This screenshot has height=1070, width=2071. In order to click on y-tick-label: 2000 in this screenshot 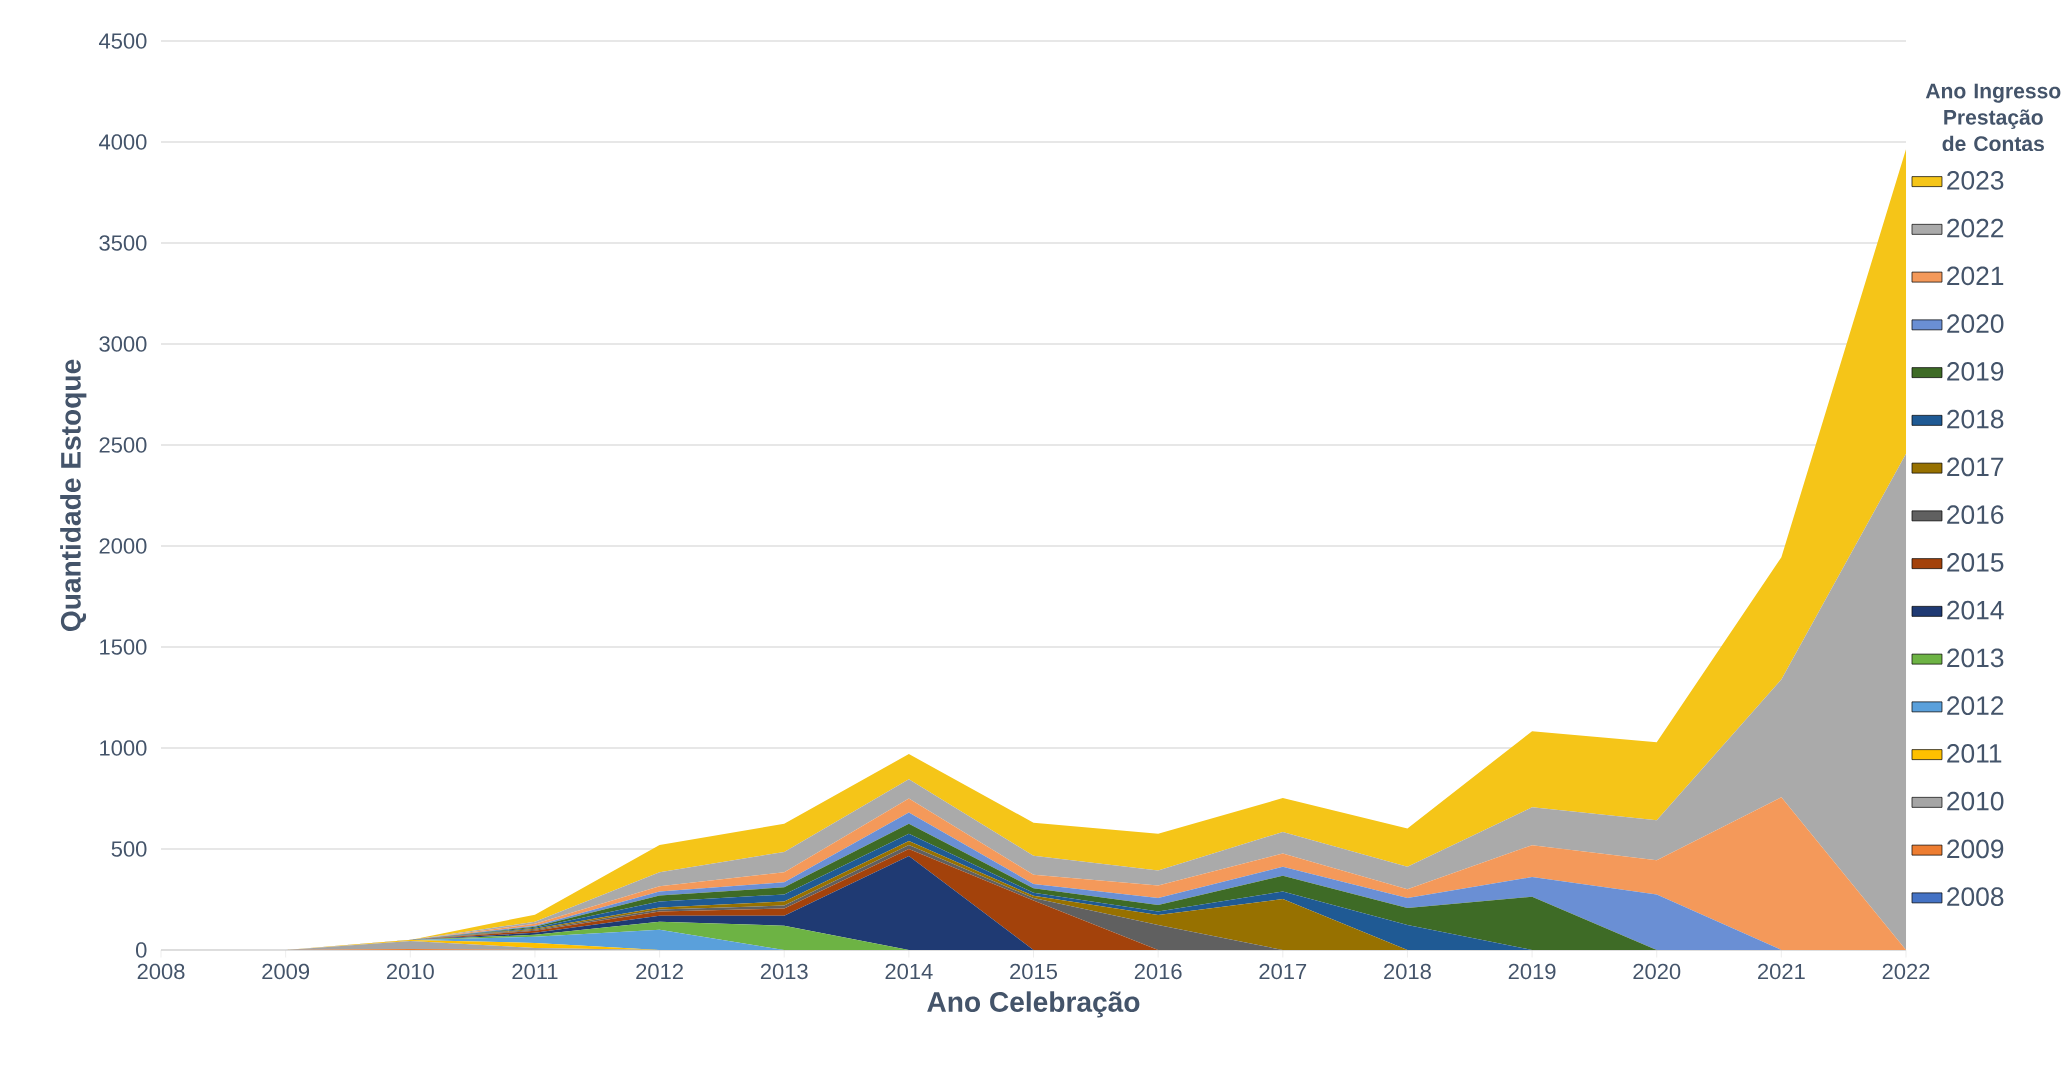, I will do `click(123, 546)`.